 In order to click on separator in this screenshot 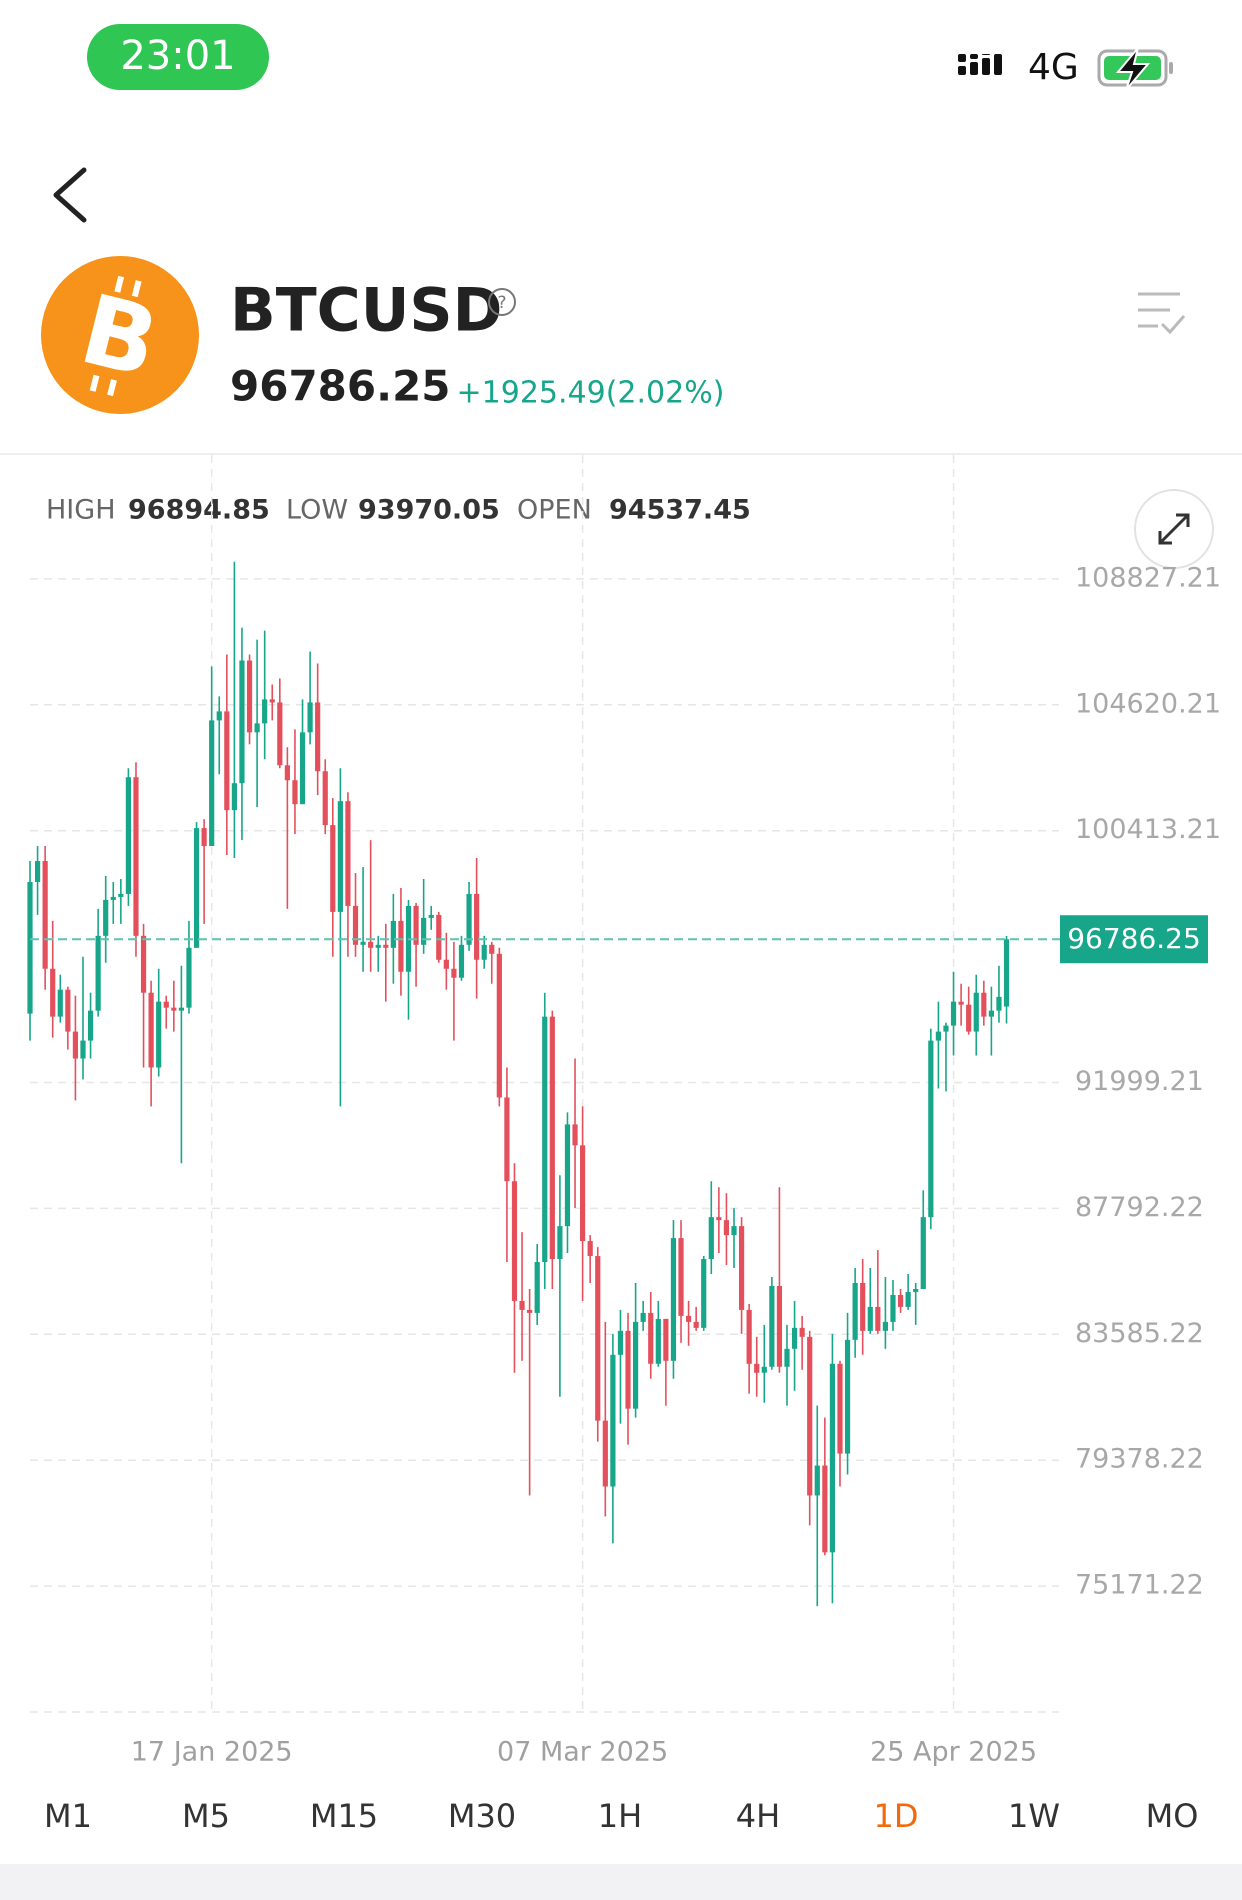, I will do `click(621, 454)`.